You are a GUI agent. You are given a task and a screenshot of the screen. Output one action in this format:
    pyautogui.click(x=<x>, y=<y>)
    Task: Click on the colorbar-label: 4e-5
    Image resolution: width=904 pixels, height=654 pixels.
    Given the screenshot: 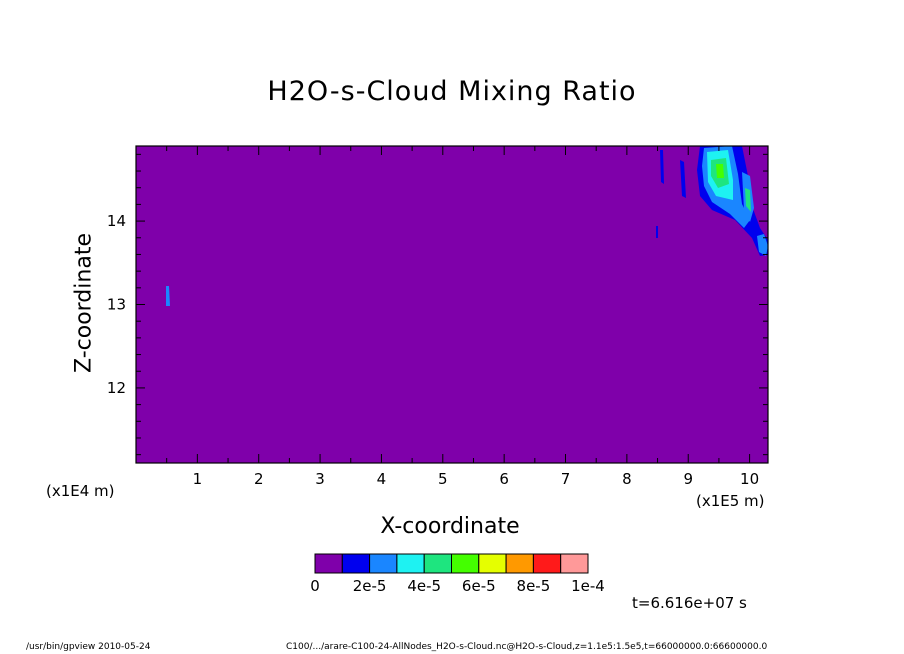 What is the action you would take?
    pyautogui.click(x=424, y=586)
    